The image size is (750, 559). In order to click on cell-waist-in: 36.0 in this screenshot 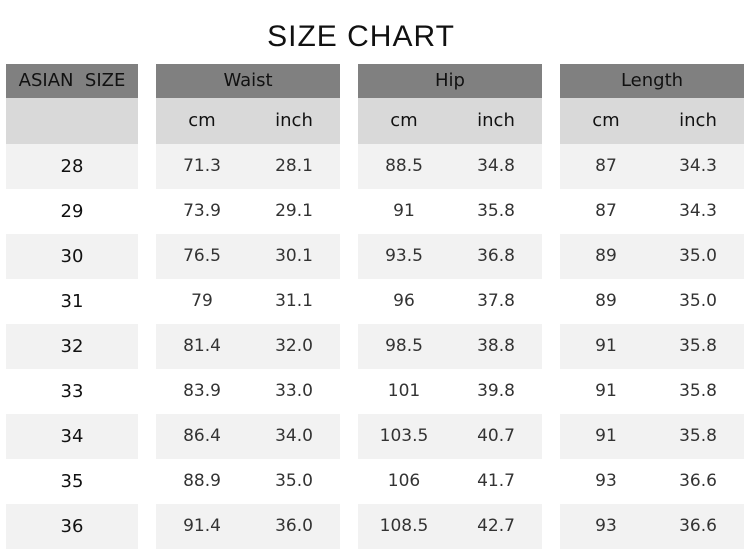, I will do `click(294, 526)`.